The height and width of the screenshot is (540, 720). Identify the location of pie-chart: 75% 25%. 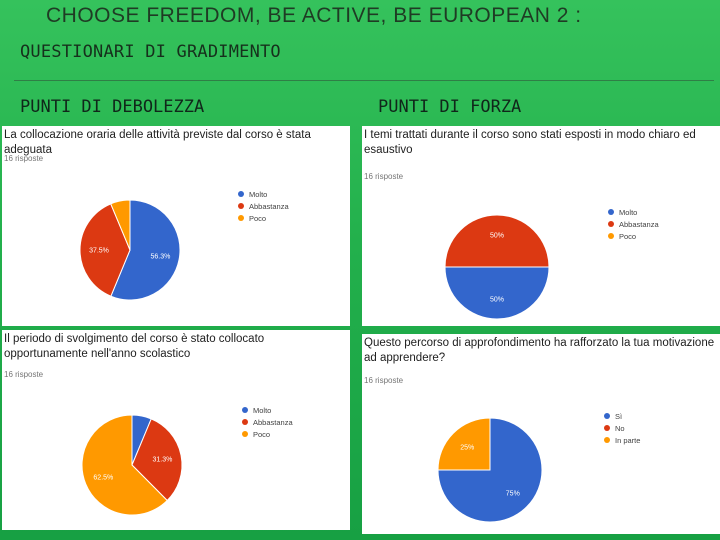
(490, 470).